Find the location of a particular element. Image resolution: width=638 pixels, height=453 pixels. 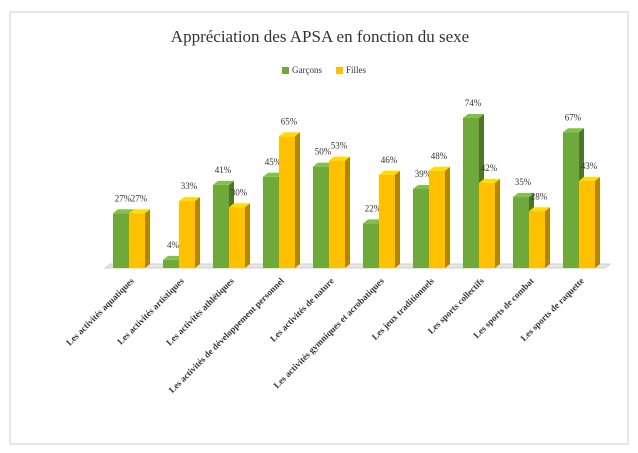

value-label: 30% is located at coordinates (239, 192).